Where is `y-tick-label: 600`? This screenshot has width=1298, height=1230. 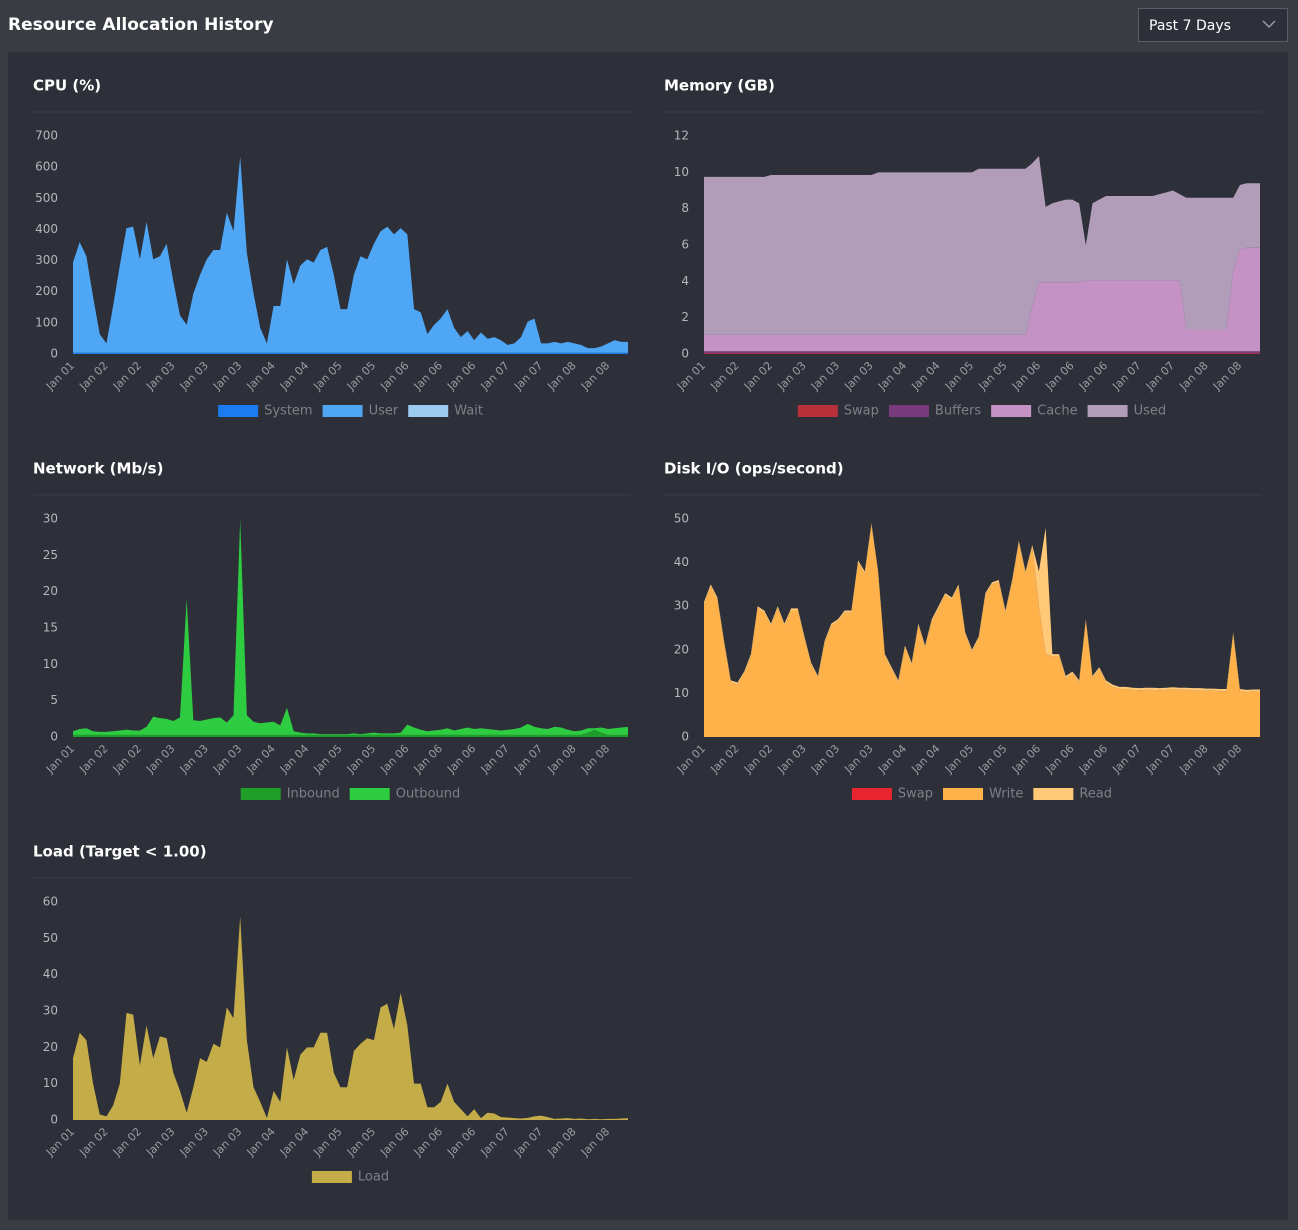
y-tick-label: 600 is located at coordinates (46, 167).